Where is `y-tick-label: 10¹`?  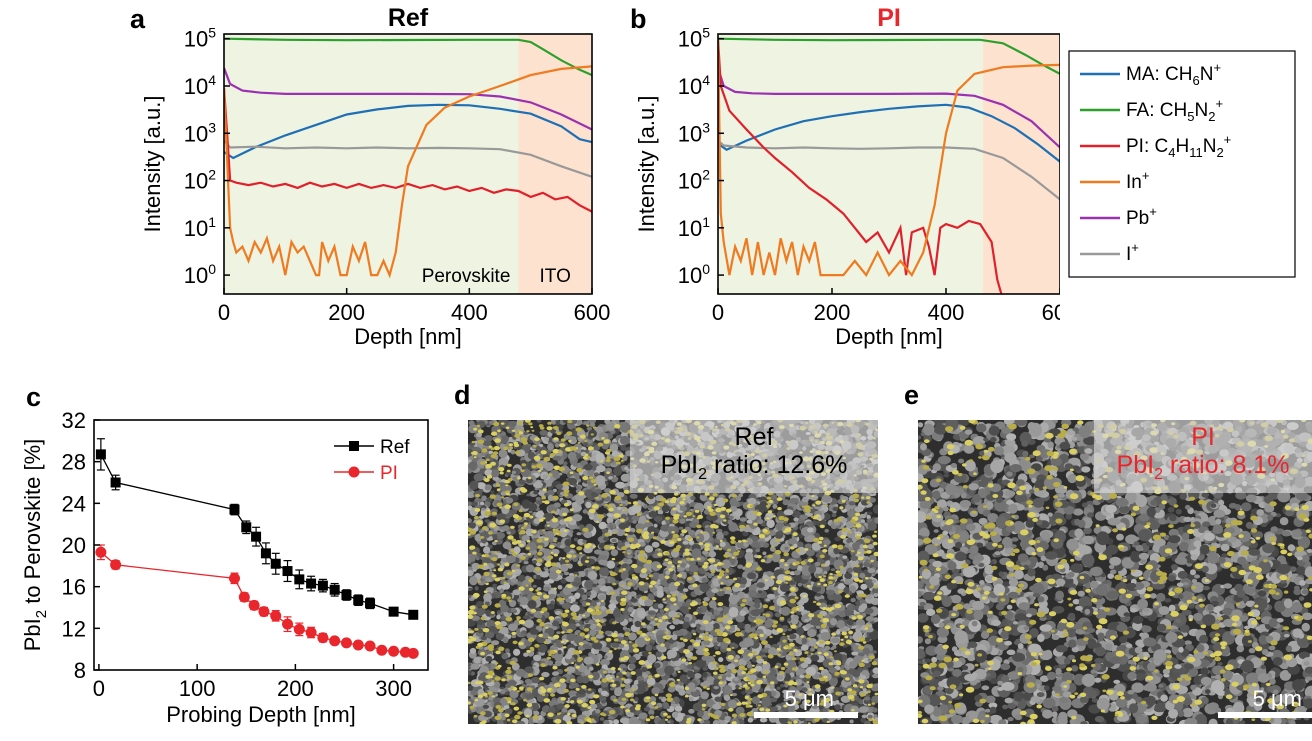 y-tick-label: 10¹ is located at coordinates (200, 227).